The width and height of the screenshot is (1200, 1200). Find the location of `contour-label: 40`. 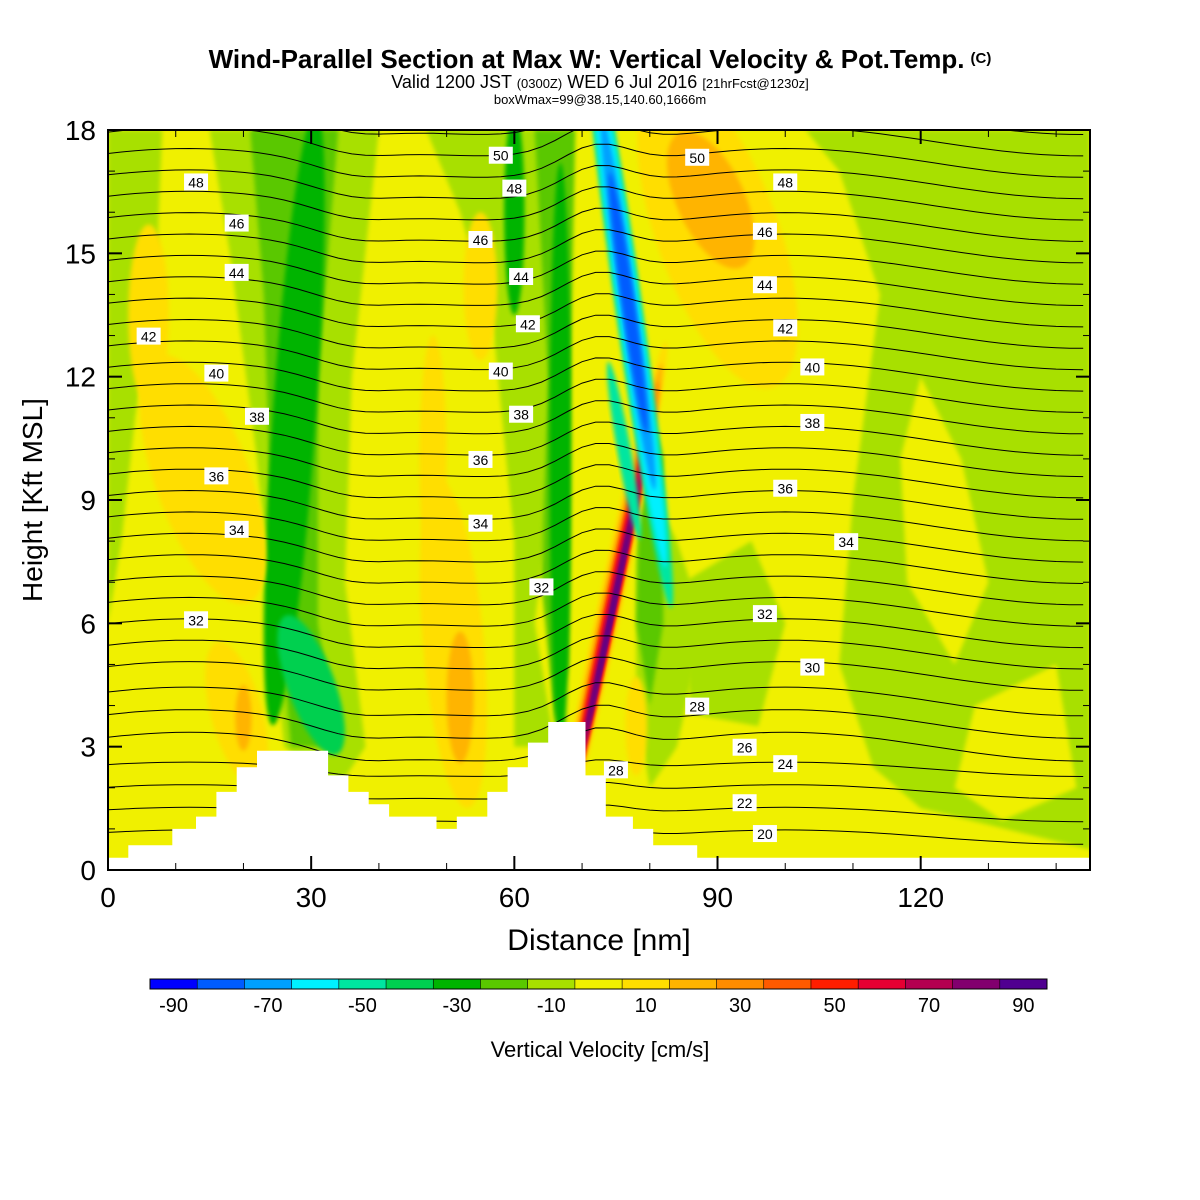

contour-label: 40 is located at coordinates (812, 367).